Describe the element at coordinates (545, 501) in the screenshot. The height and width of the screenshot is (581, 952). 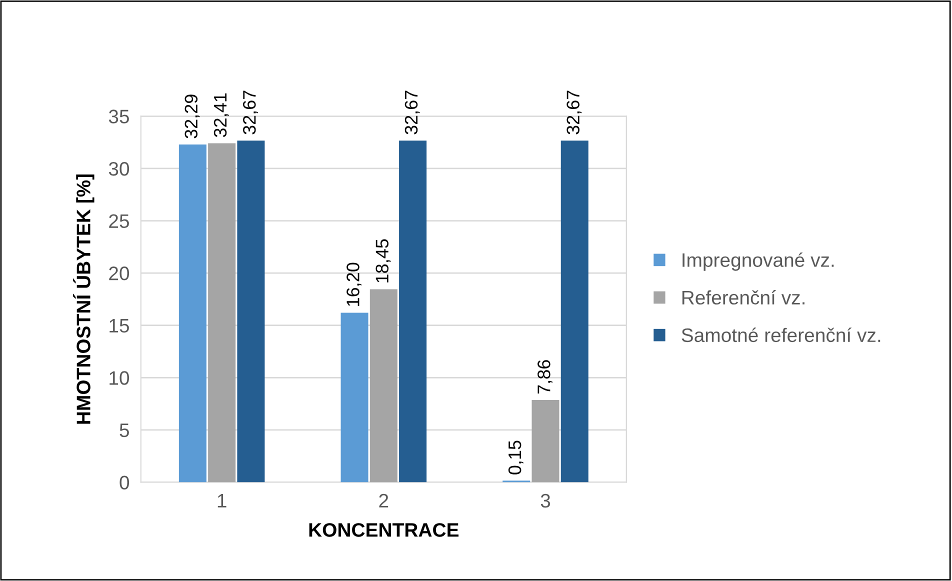
I see `x-tick-label: 3` at that location.